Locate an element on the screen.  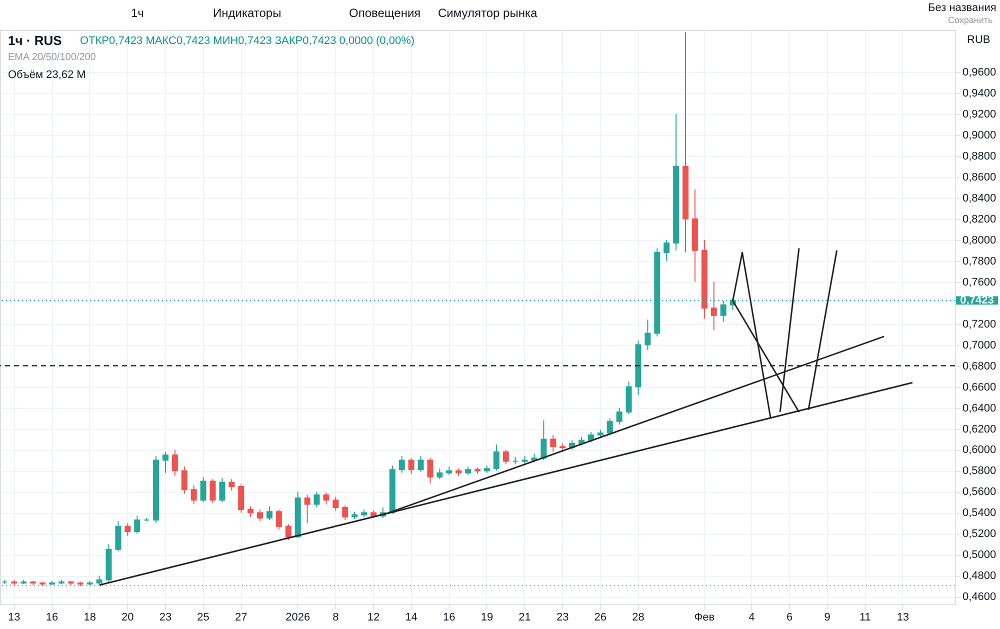
text: Симулятор рынка is located at coordinates (488, 13).